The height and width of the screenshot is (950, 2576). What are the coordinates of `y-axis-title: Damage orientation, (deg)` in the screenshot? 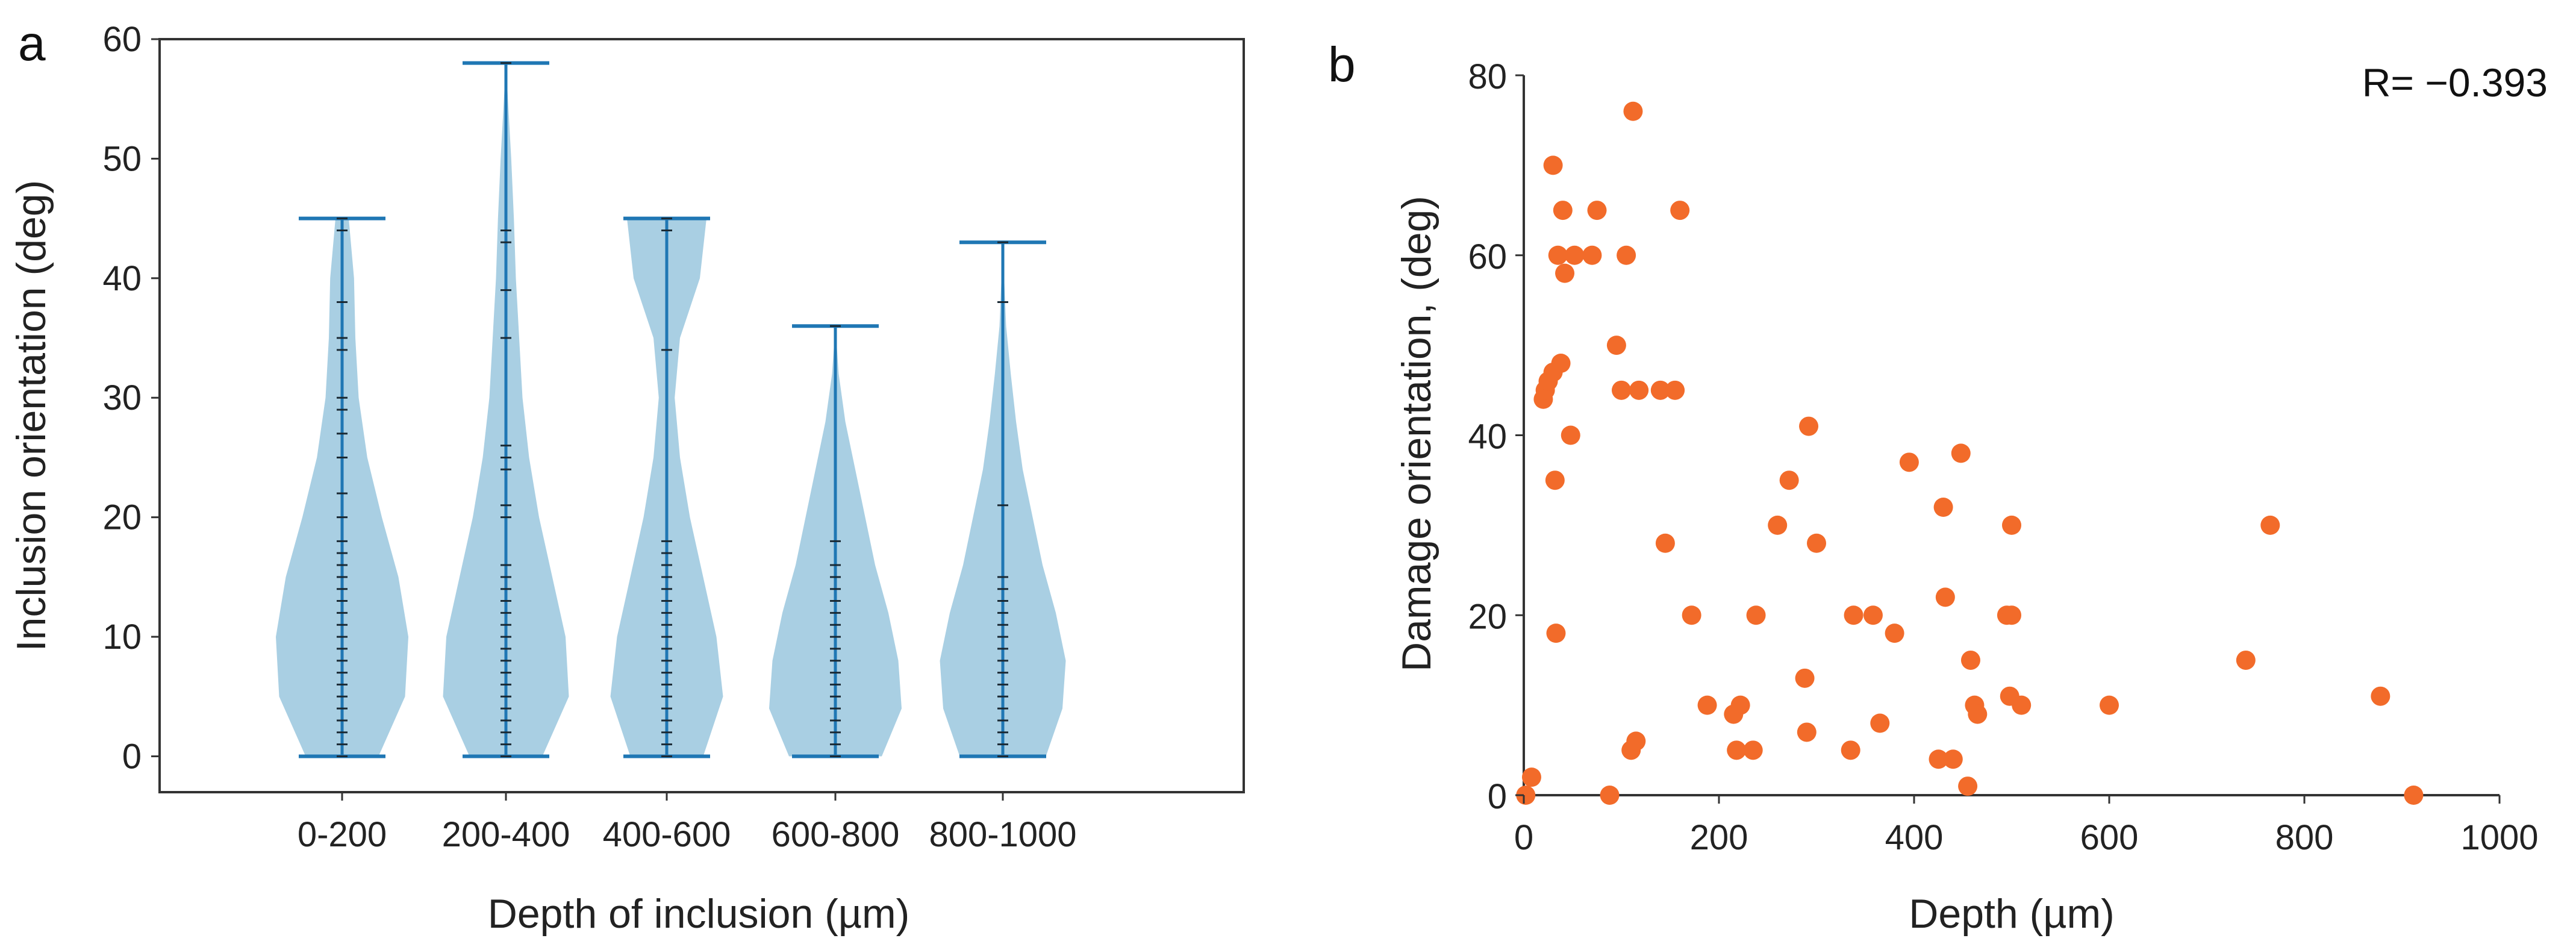 It's located at (1416, 434).